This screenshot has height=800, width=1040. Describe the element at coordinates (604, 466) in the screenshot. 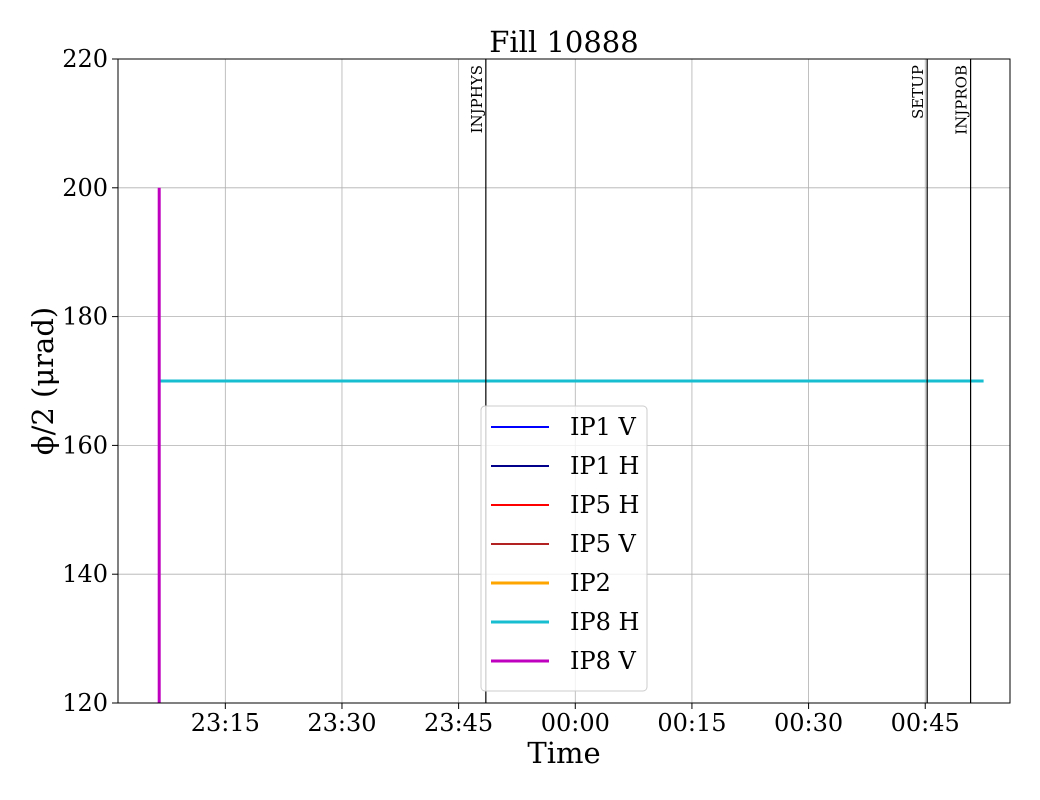

I see `legend-label: IP1 H` at that location.